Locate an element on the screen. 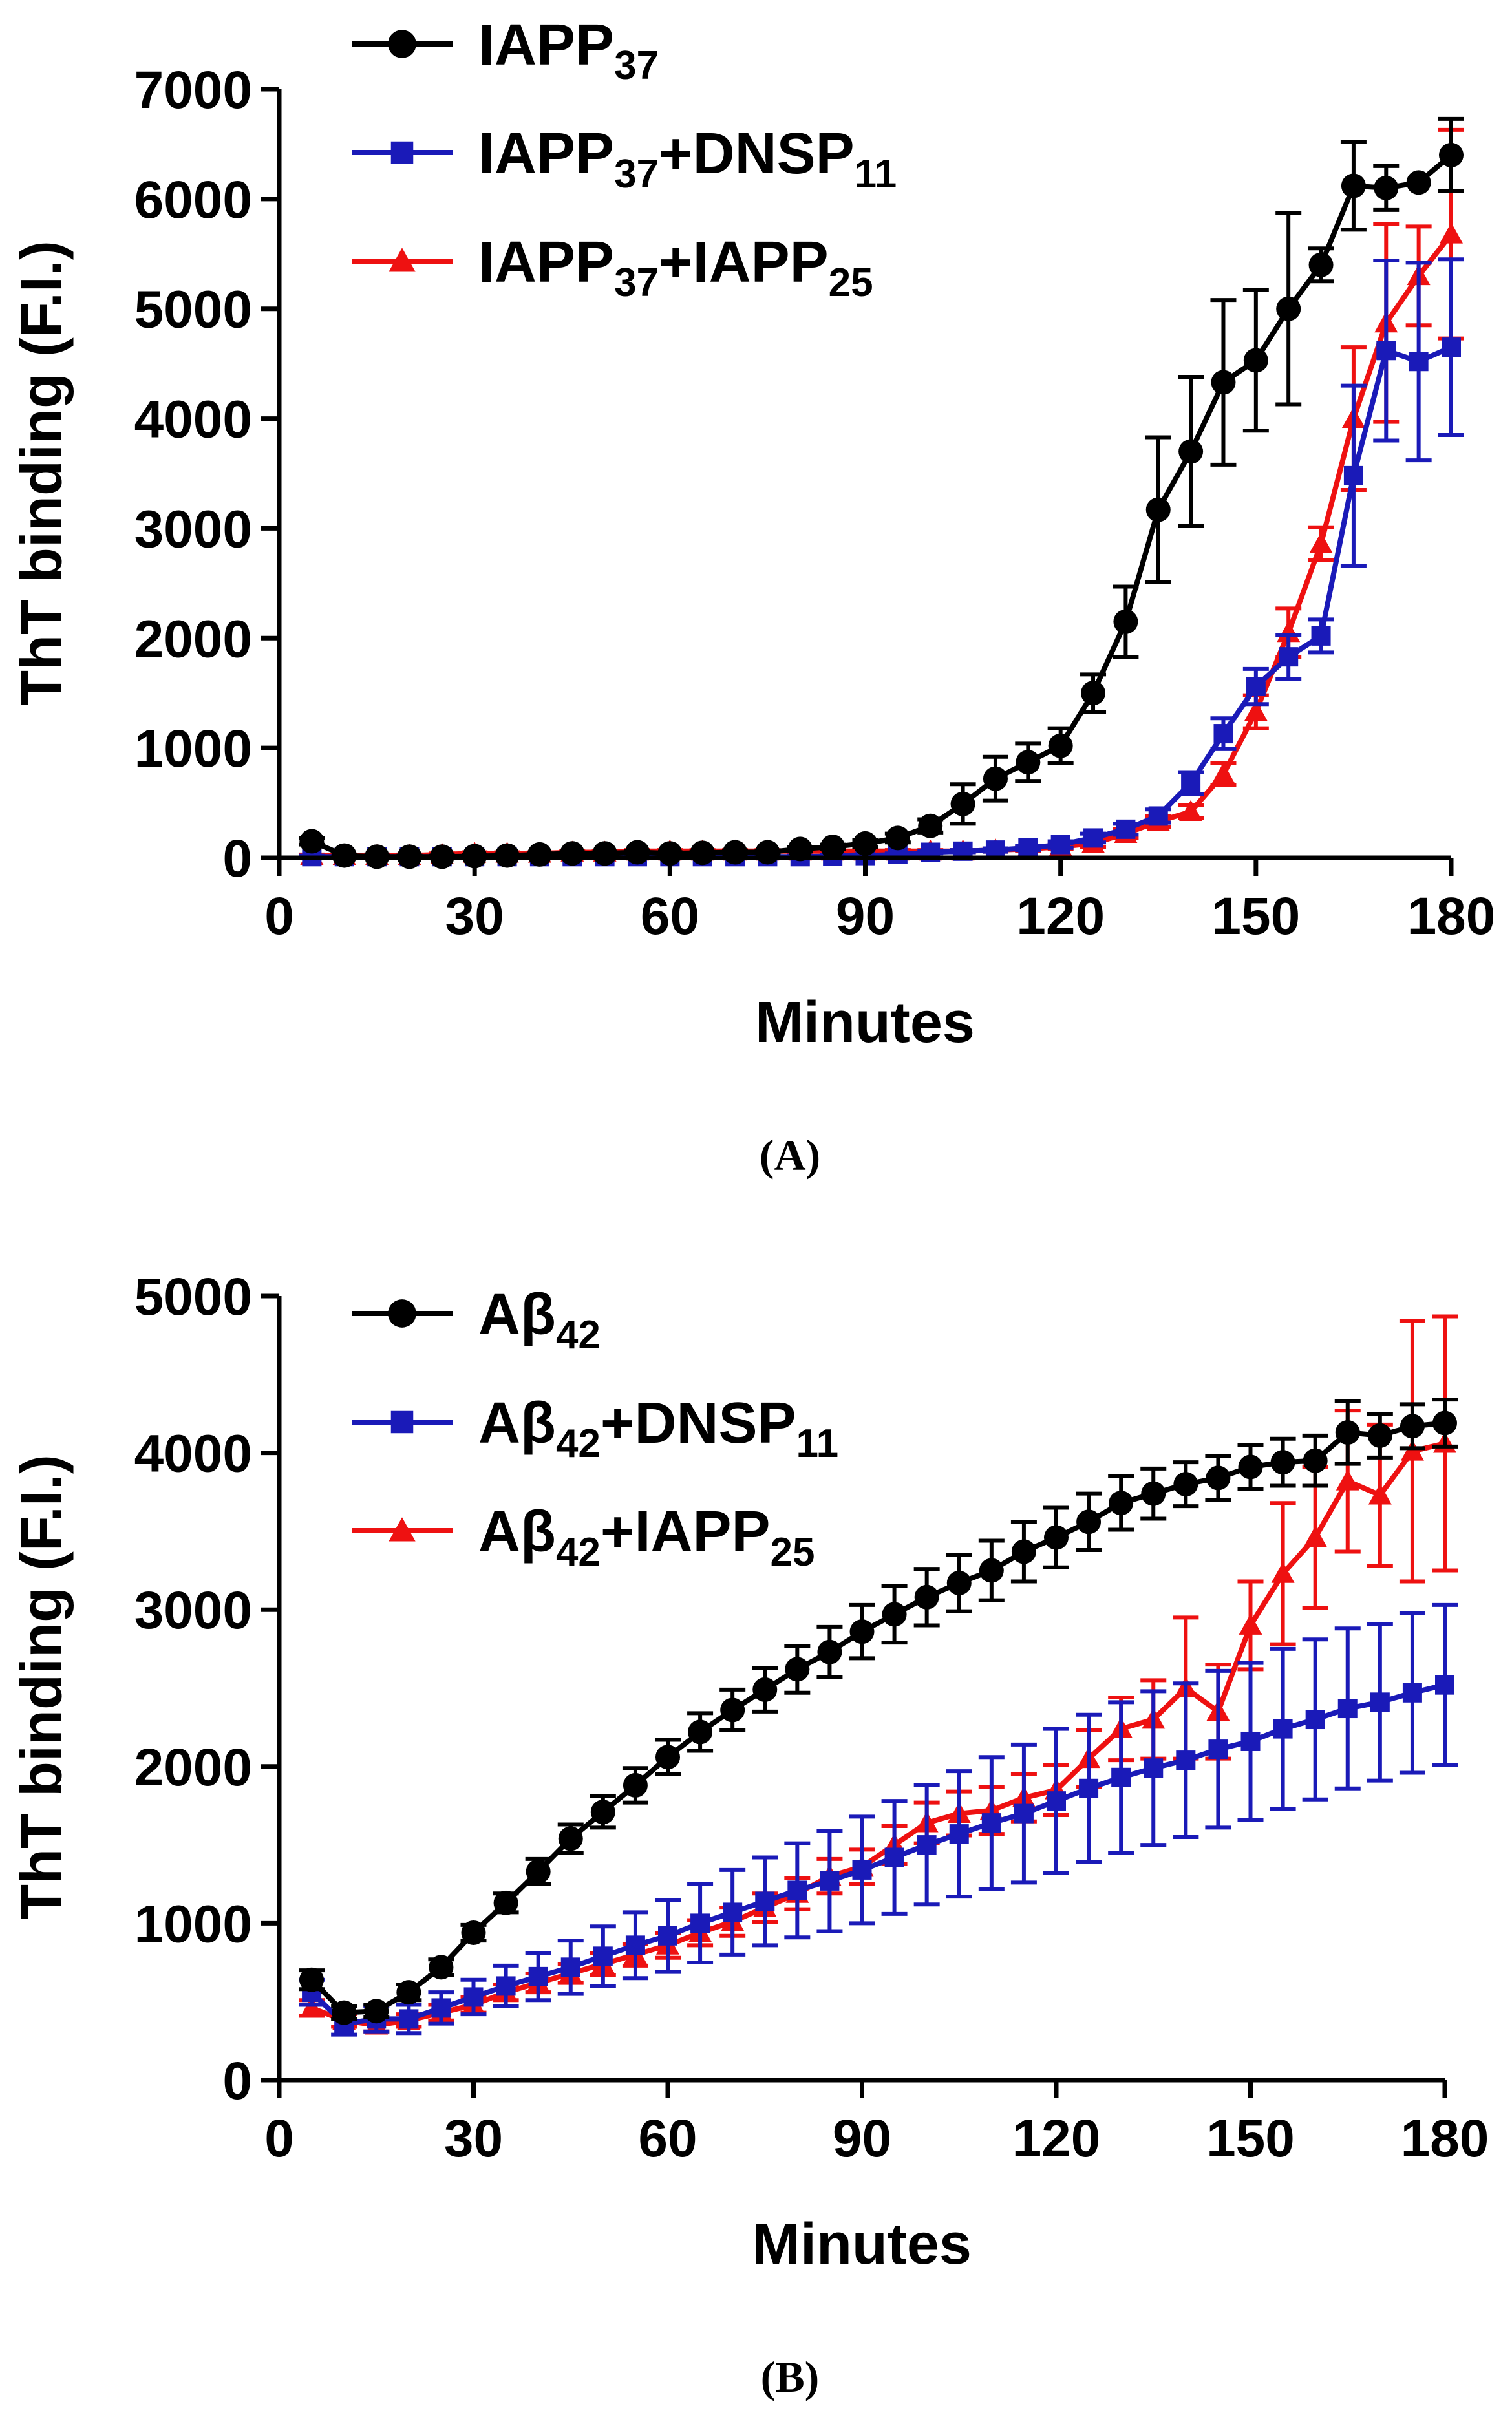  panel-b-y-tick-label: 5000 is located at coordinates (193, 1297).